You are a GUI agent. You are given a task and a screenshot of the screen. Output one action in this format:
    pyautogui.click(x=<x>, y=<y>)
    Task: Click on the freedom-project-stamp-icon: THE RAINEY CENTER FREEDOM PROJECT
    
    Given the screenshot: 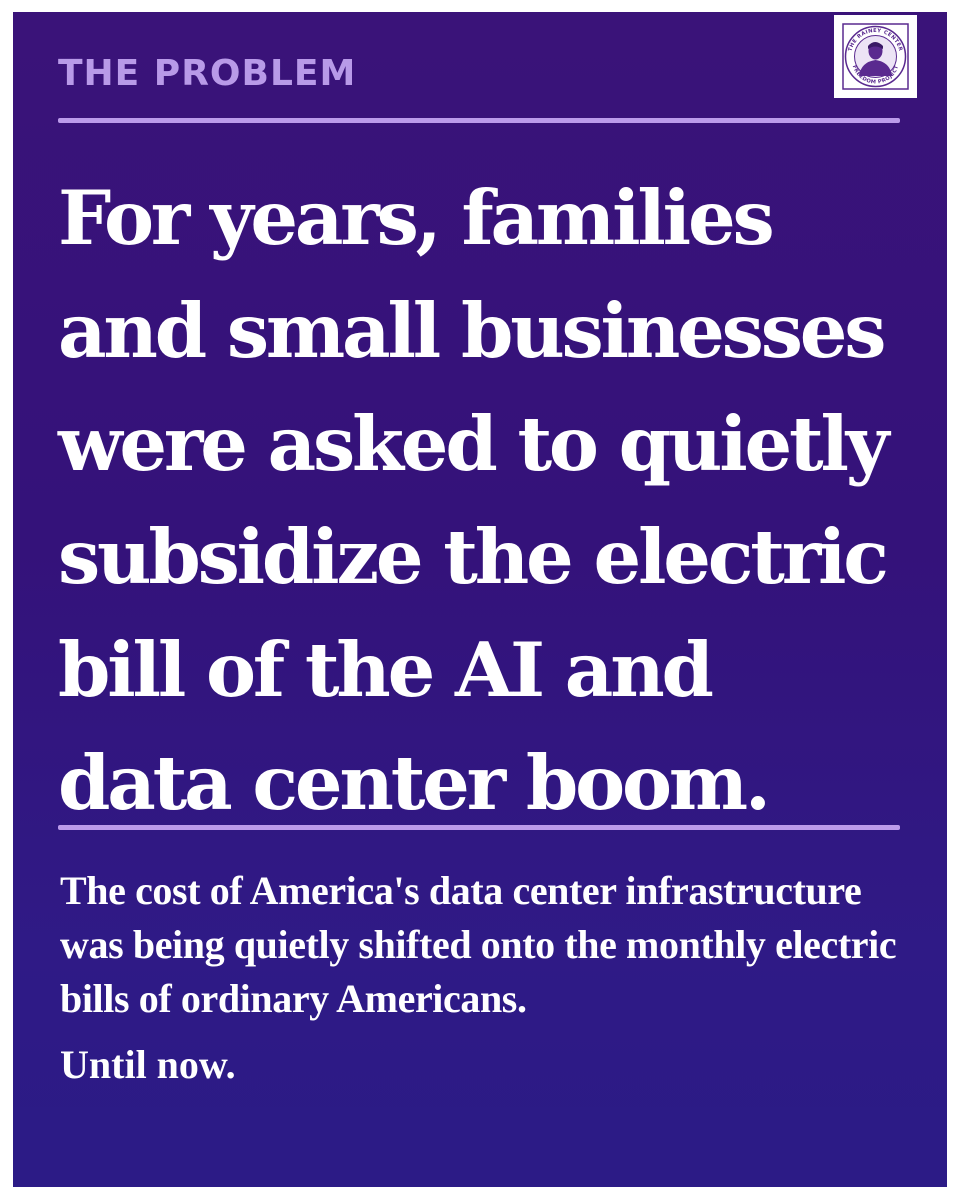 What is the action you would take?
    pyautogui.click(x=875, y=56)
    